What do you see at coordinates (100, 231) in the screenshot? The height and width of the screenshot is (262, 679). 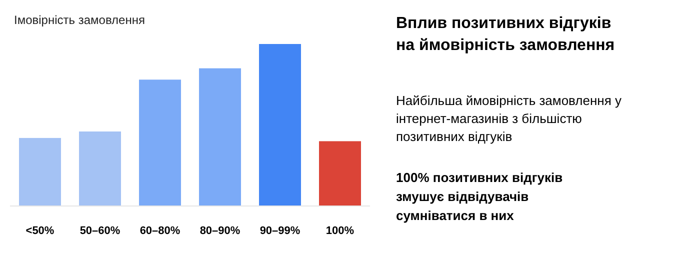 I see `x-tick-label: 50–60%` at bounding box center [100, 231].